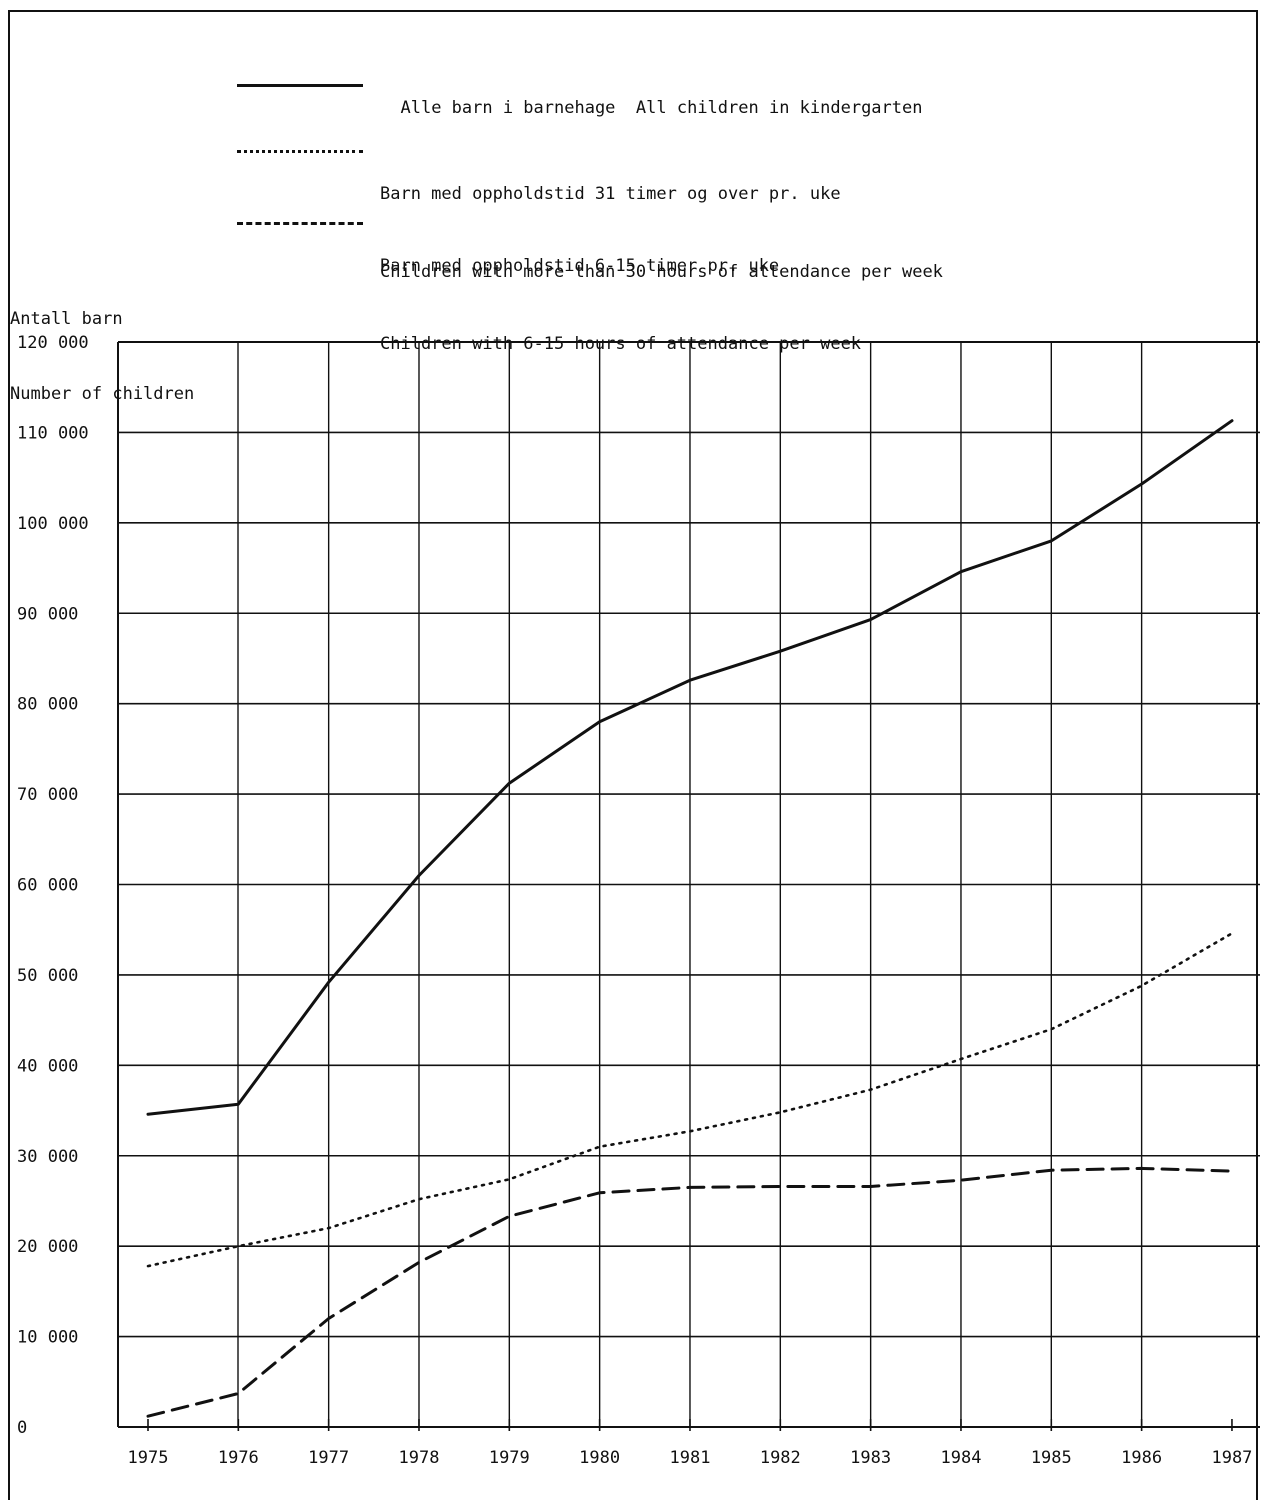  Describe the element at coordinates (1141, 1458) in the screenshot. I see `x-tick-label: 1986` at that location.